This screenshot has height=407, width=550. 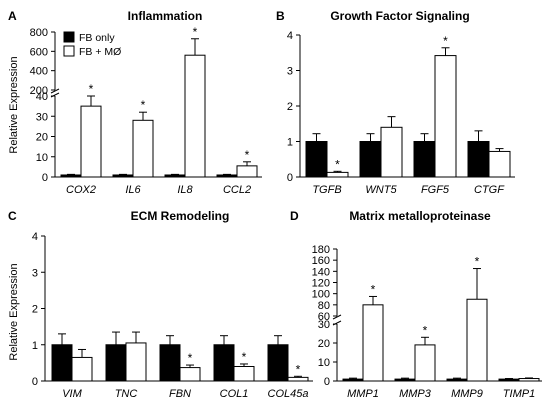 I want to click on y-tick-label: 120, so click(x=321, y=284).